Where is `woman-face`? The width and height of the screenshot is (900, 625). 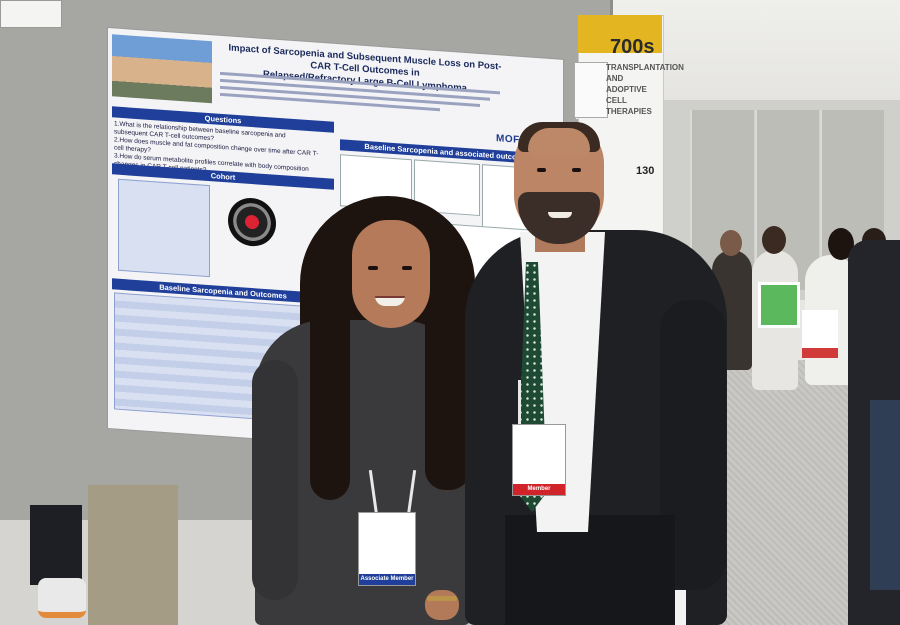
woman-face is located at coordinates (391, 274).